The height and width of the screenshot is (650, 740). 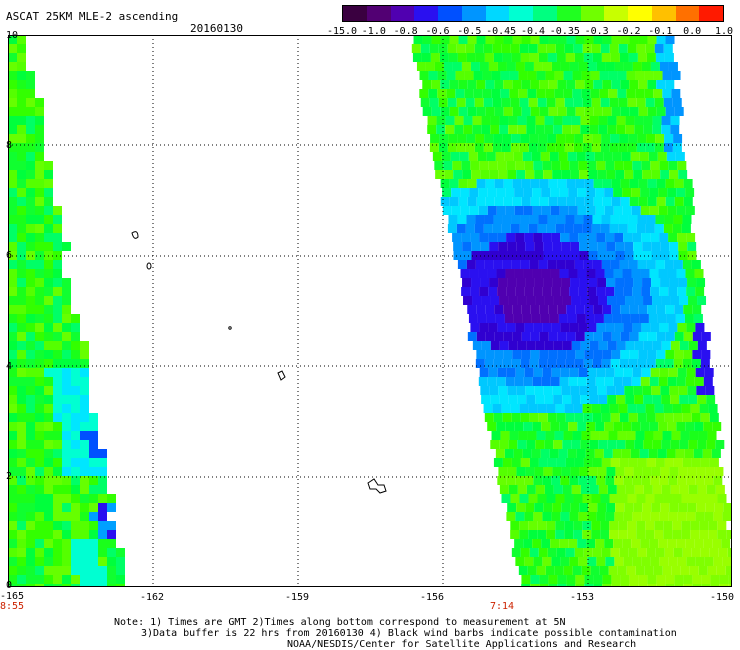 I want to click on chart-title: ASCAT 25KM MLE-2 ascending, so click(x=92, y=16).